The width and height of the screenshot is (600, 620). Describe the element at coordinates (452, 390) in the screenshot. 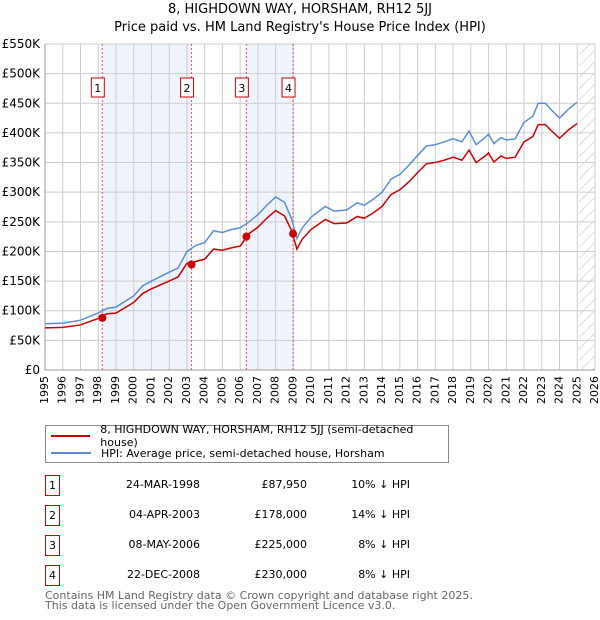

I see `x-tick-label: 2018` at that location.